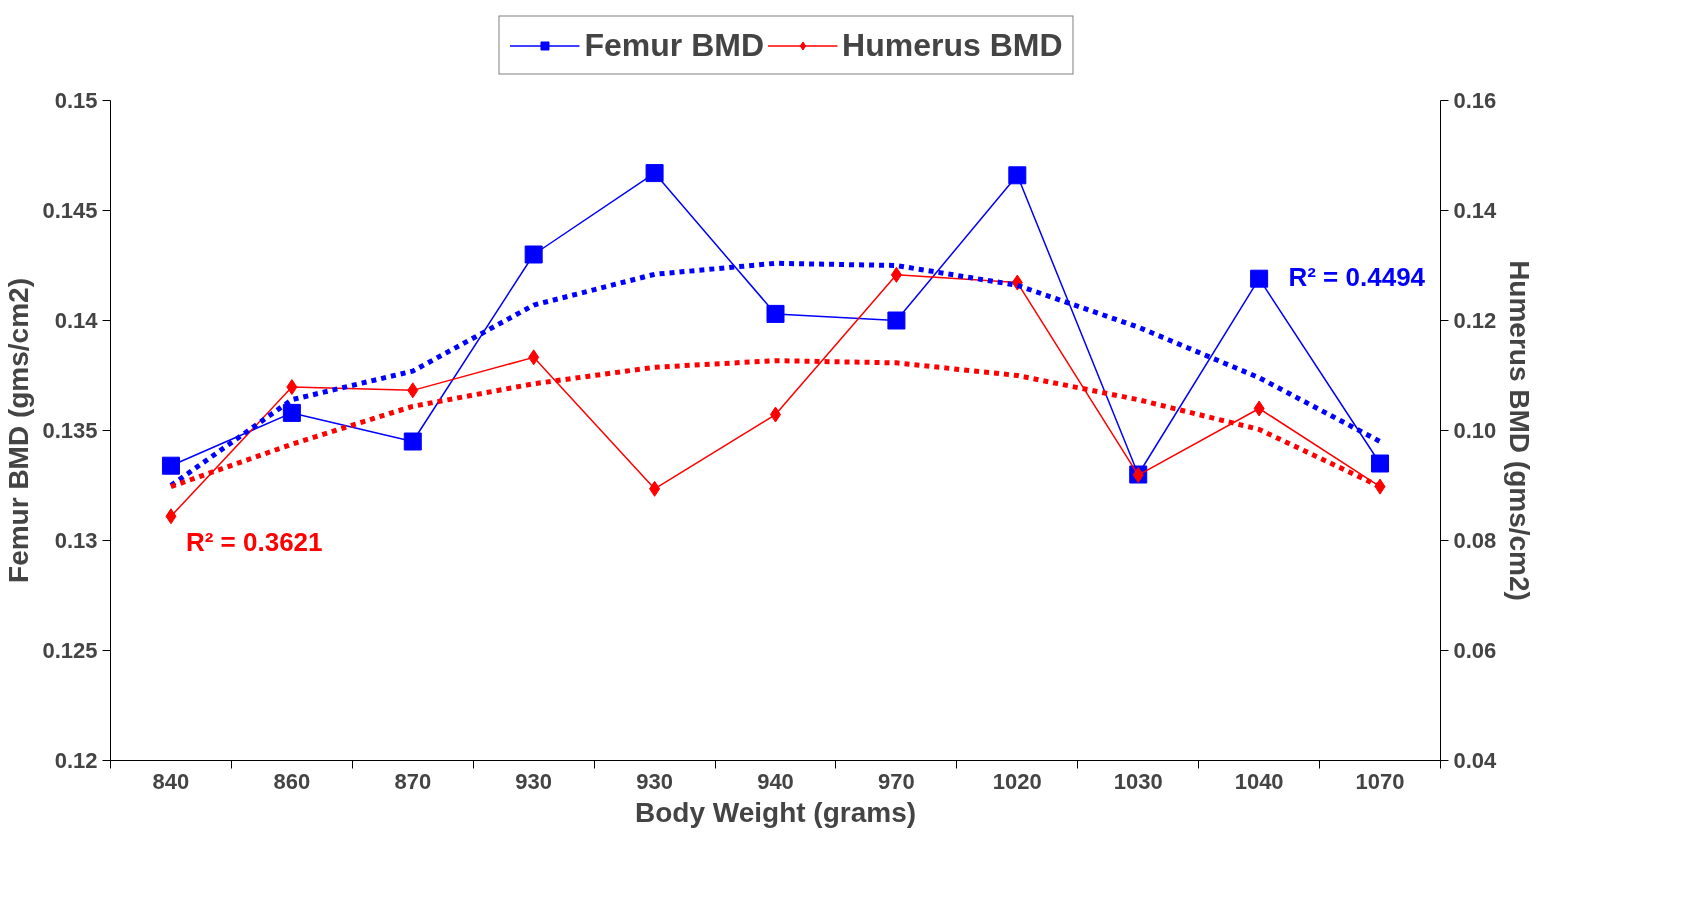 This screenshot has width=1697, height=918. Describe the element at coordinates (674, 45) in the screenshot. I see `legend-label: Femur BMD` at that location.